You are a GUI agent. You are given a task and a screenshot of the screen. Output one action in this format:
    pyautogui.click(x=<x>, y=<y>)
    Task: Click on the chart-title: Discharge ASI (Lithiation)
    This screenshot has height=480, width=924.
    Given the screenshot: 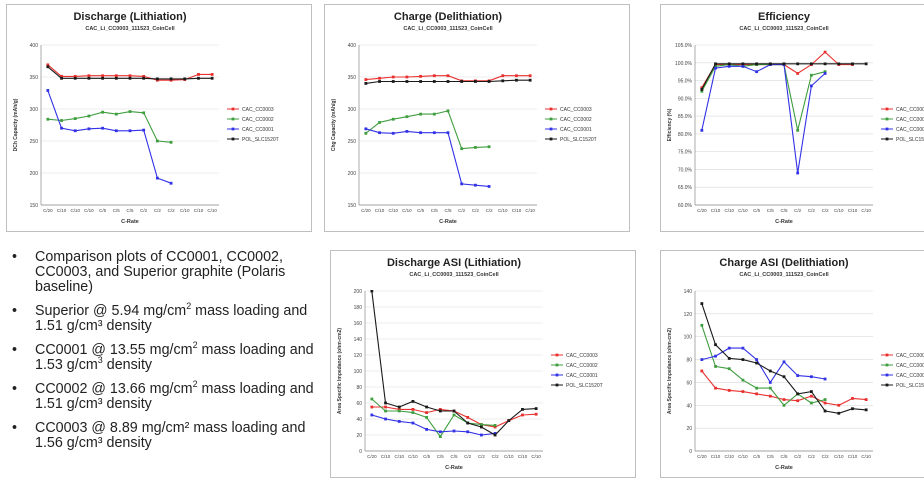 What is the action you would take?
    pyautogui.click(x=454, y=263)
    